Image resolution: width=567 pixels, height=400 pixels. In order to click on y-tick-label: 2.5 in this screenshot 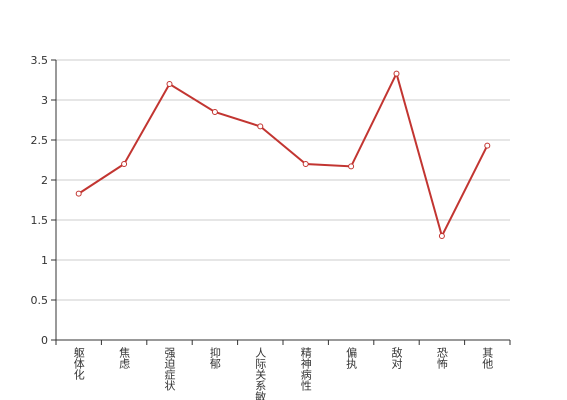, I will do `click(40, 140)`.